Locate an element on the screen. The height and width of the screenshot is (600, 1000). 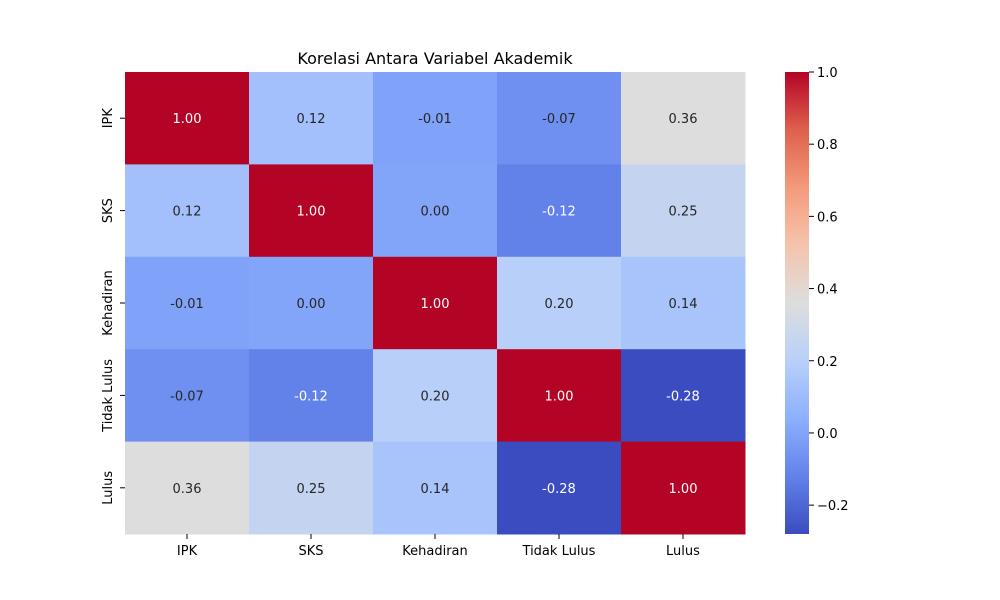
y-axis: IPK SKS Kehadiran Tidak Lulus Lulus is located at coordinates (113, 306).